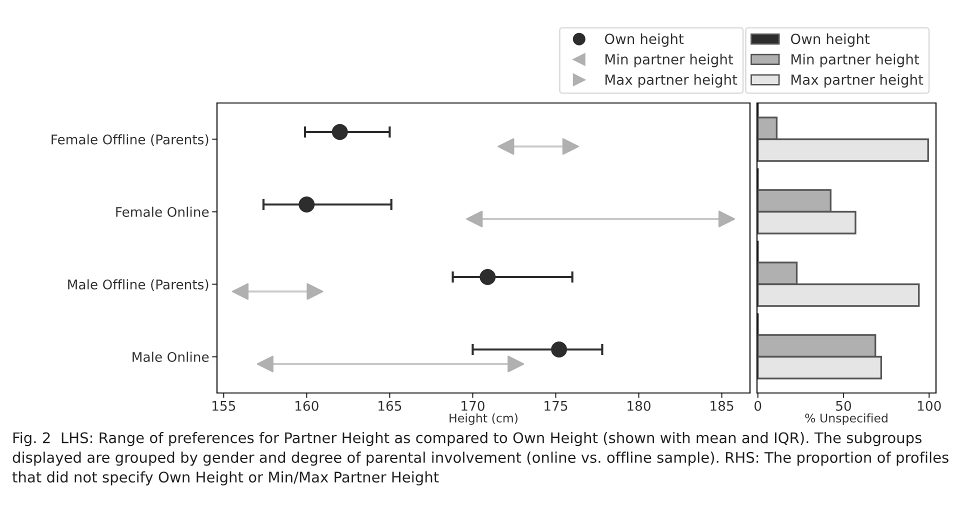 The width and height of the screenshot is (957, 527). Describe the element at coordinates (130, 140) in the screenshot. I see `y-tick-label: Female Offline (Parents)` at that location.